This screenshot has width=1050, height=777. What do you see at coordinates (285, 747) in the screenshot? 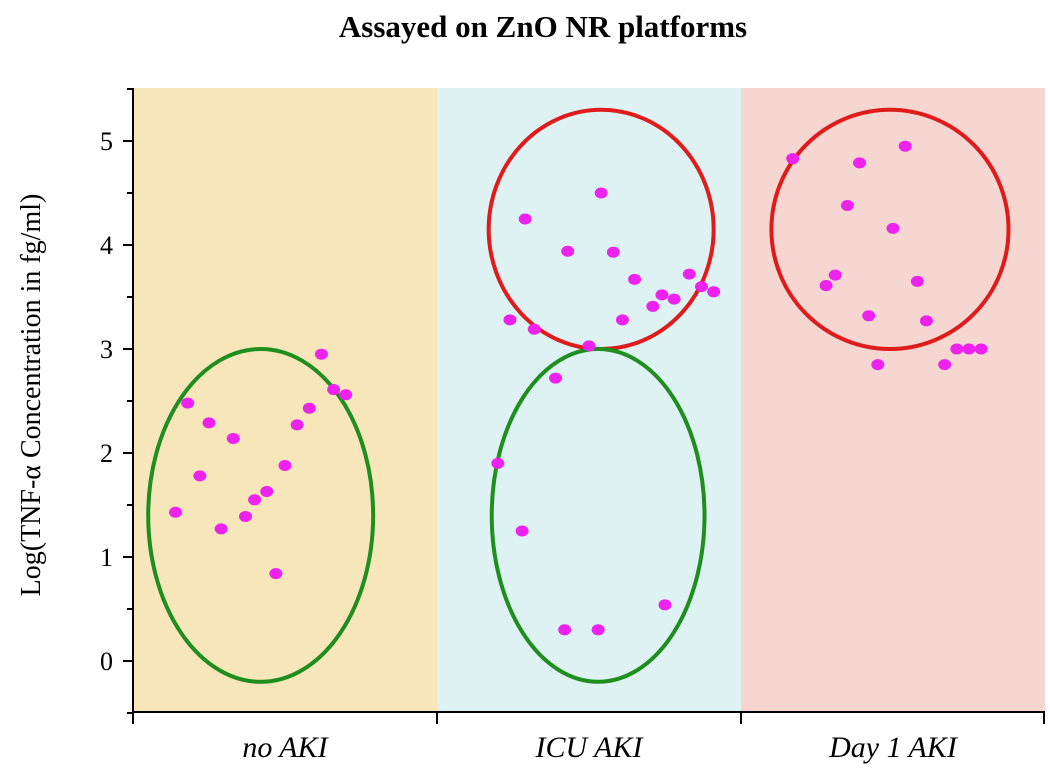
I see `x-tick-label: no AKI` at bounding box center [285, 747].